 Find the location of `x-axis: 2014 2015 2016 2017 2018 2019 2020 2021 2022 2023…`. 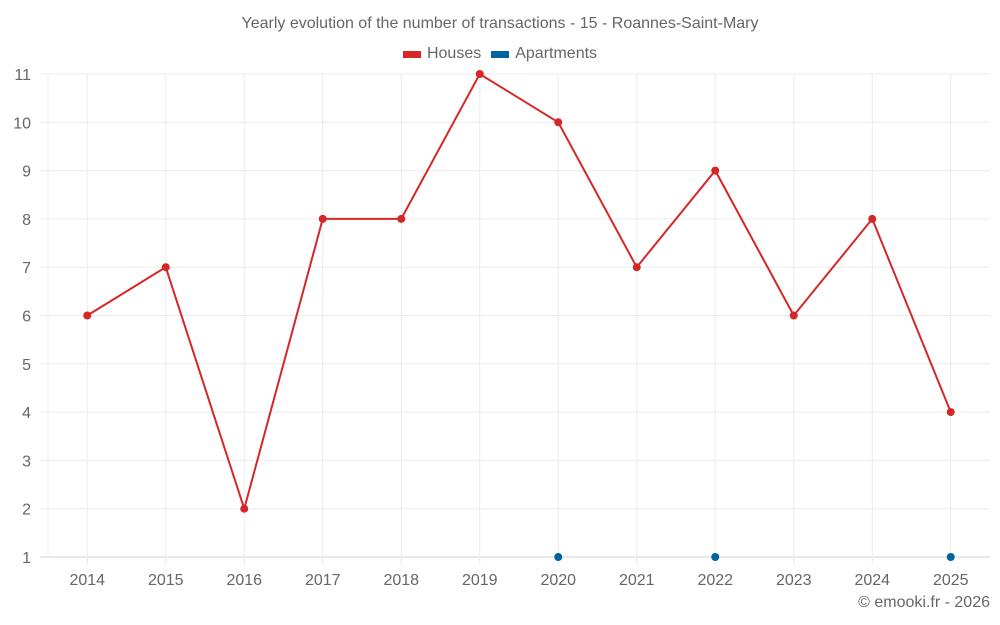

x-axis: 2014 2015 2016 2017 2018 2019 2020 2021 2022 2023… is located at coordinates (518, 580).